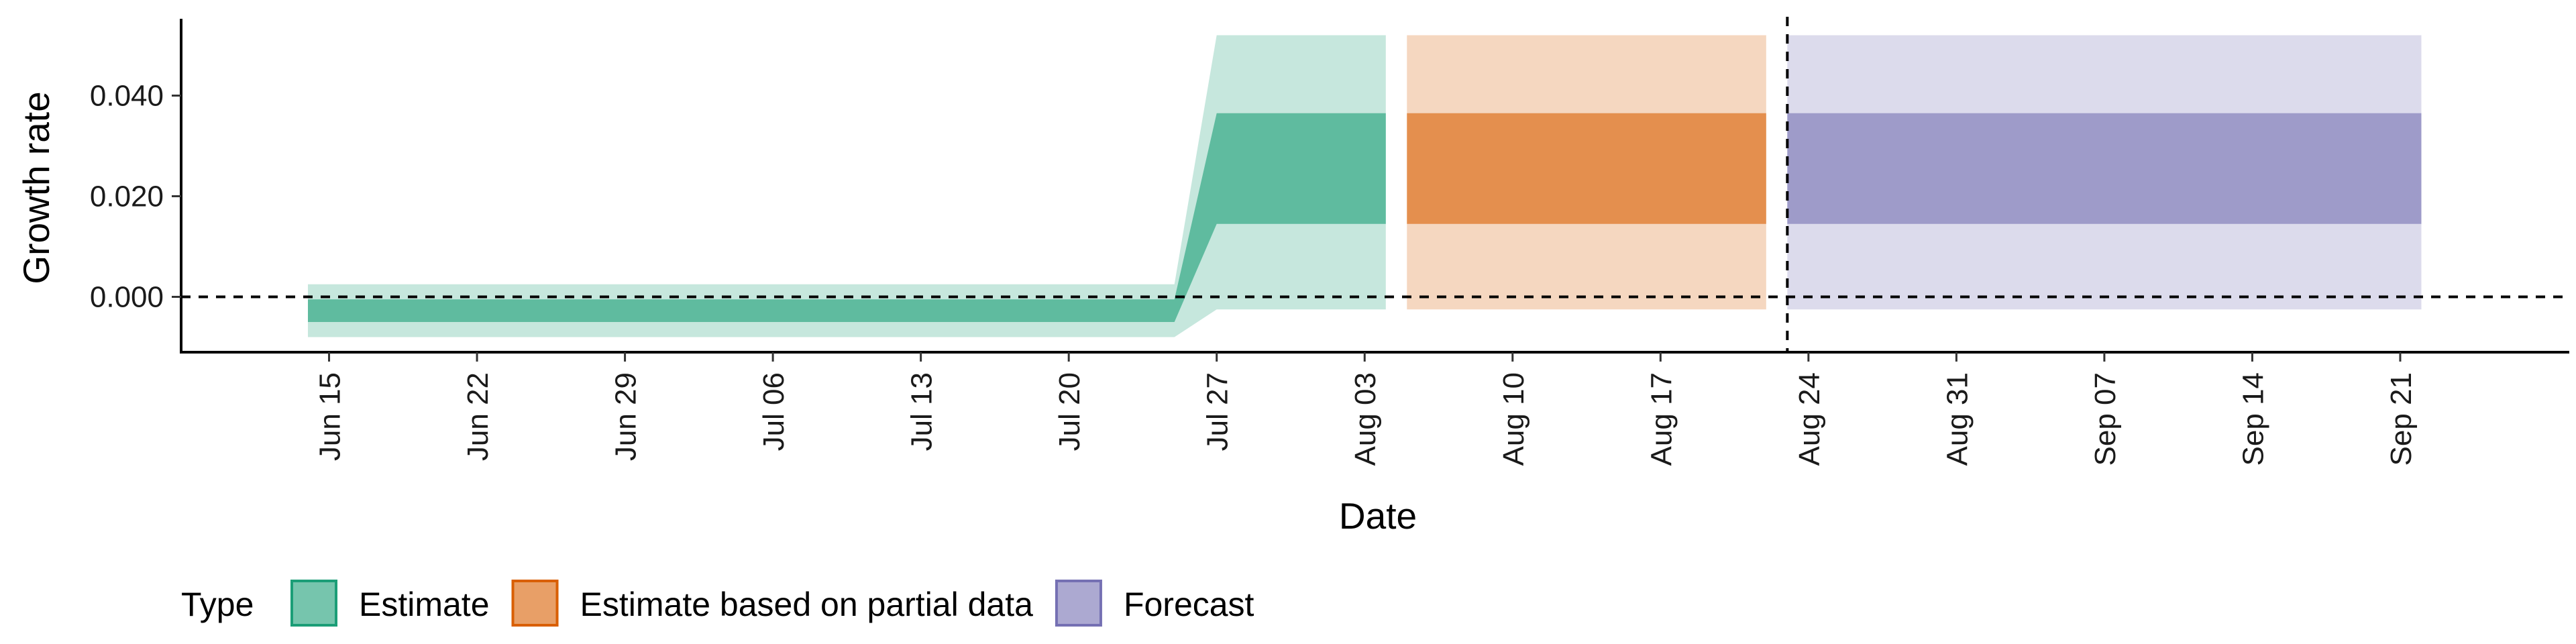  I want to click on y-tick-label: 0.020, so click(127, 196).